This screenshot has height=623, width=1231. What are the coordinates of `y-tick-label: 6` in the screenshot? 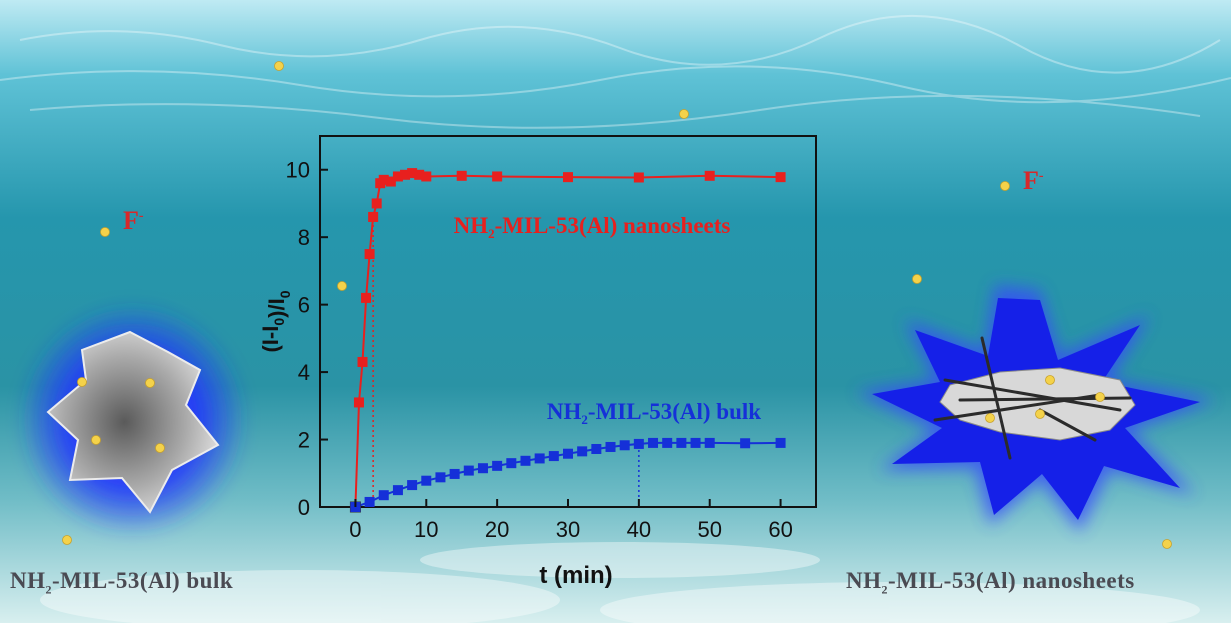 It's located at (304, 305).